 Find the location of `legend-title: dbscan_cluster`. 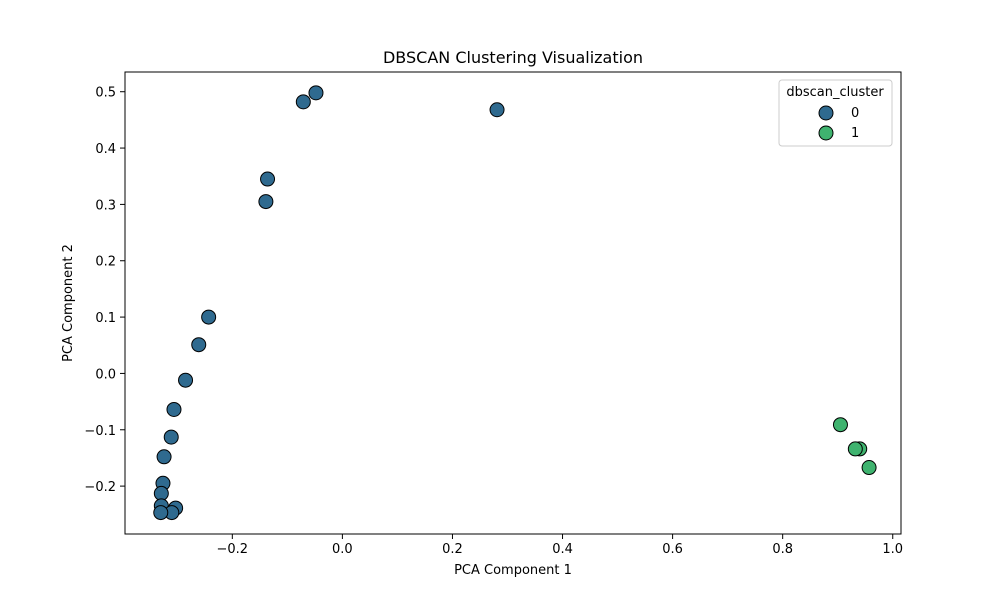

legend-title: dbscan_cluster is located at coordinates (835, 92).